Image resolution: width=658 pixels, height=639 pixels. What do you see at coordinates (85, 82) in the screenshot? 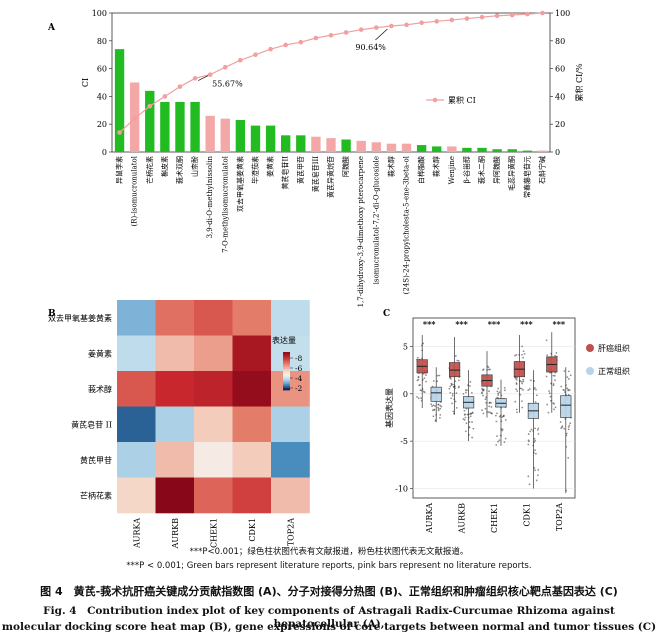
I see `y-axis-label: CI` at bounding box center [85, 82].